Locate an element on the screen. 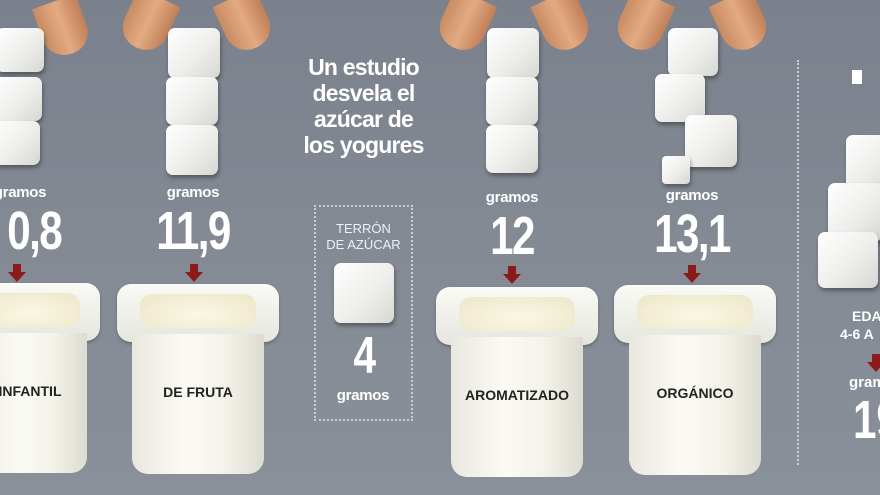 This screenshot has width=880, height=495. age-range: 4-6 A is located at coordinates (857, 334).